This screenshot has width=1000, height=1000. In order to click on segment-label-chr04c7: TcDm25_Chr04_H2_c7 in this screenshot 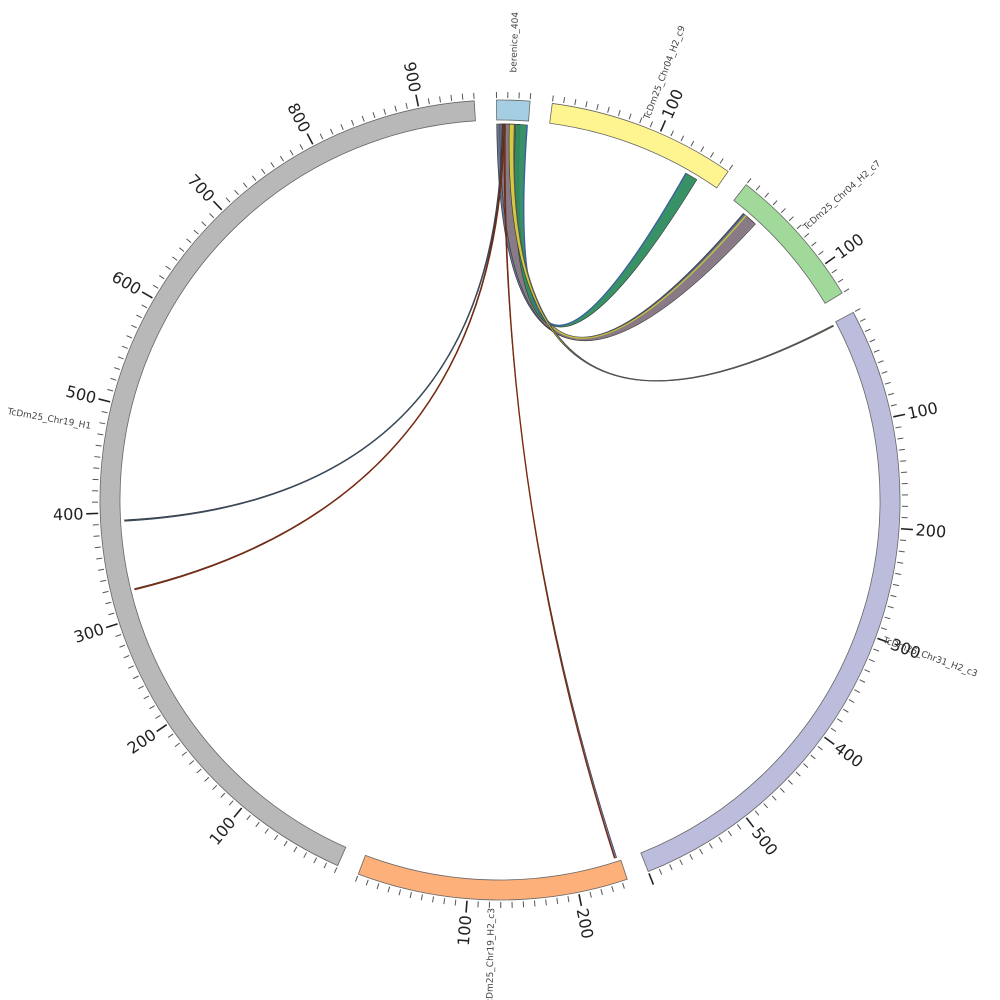, I will do `click(842, 196)`.